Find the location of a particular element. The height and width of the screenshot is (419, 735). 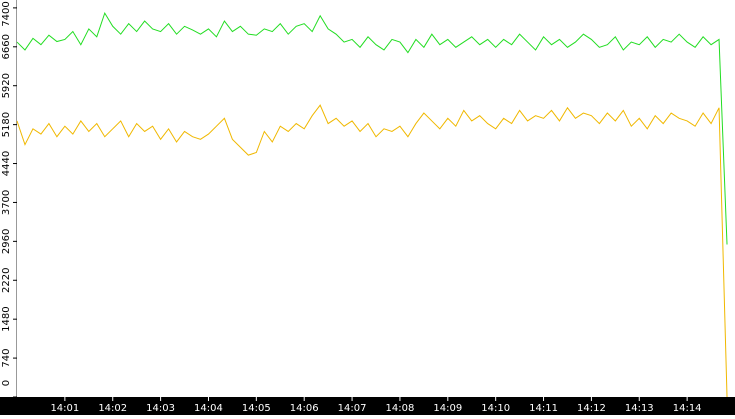

x-tick-label: 14:11 is located at coordinates (543, 408).